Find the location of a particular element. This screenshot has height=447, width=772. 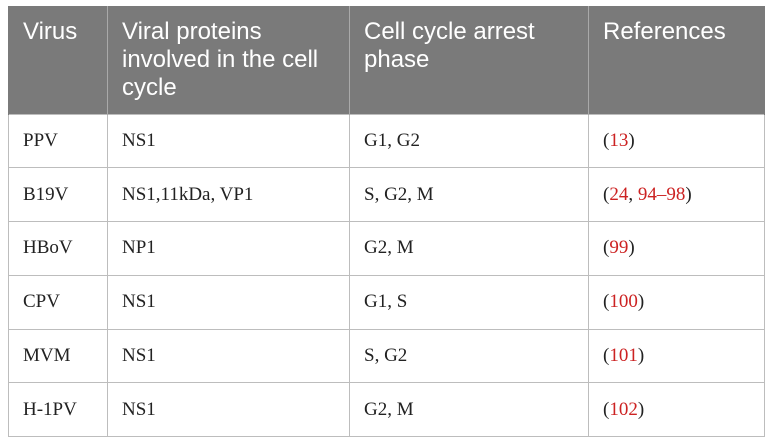

references-cell: (102) is located at coordinates (676, 409).